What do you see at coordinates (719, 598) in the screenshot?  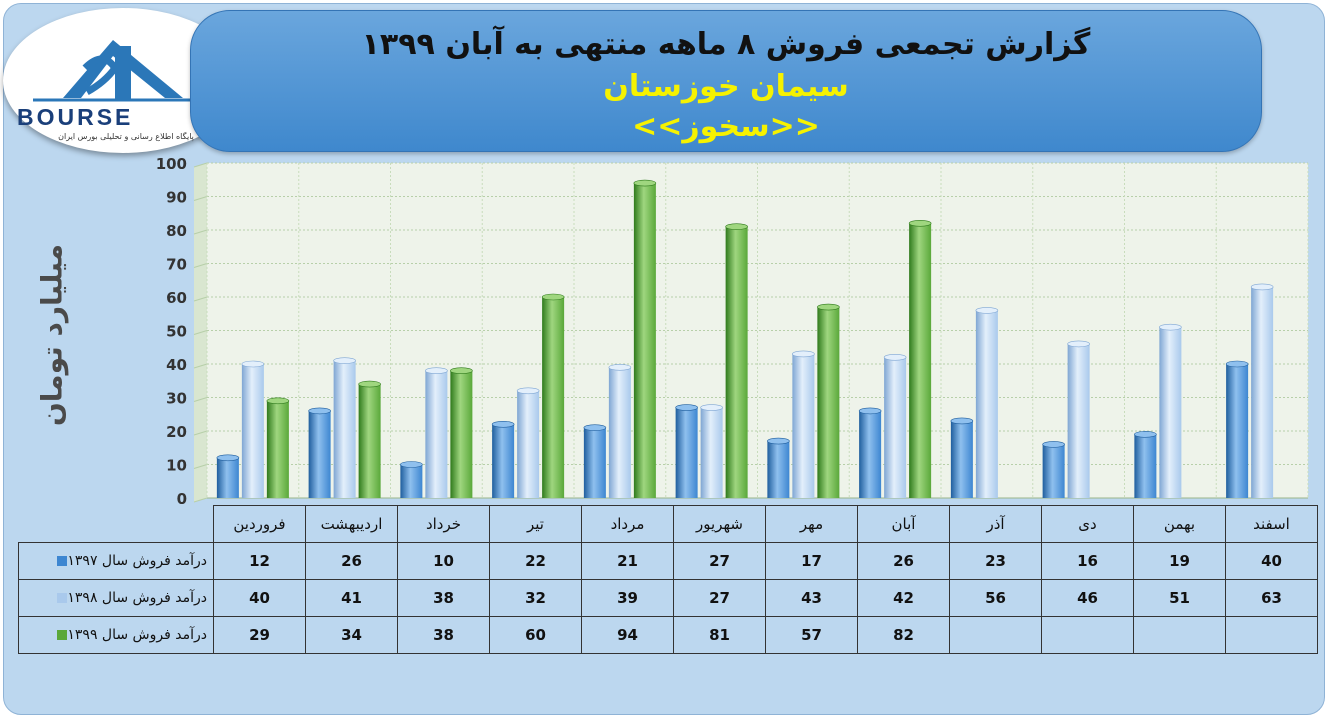 I see `data-label: 27` at bounding box center [719, 598].